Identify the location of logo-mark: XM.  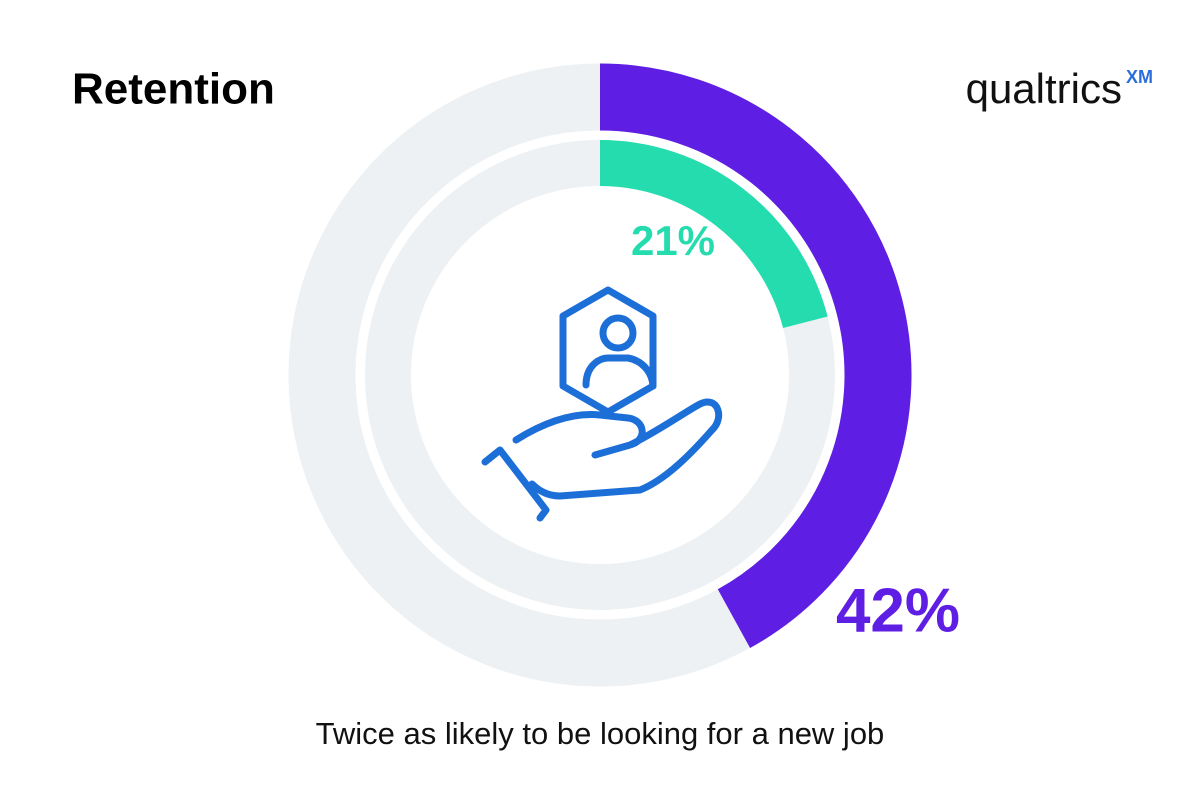
(1139, 77).